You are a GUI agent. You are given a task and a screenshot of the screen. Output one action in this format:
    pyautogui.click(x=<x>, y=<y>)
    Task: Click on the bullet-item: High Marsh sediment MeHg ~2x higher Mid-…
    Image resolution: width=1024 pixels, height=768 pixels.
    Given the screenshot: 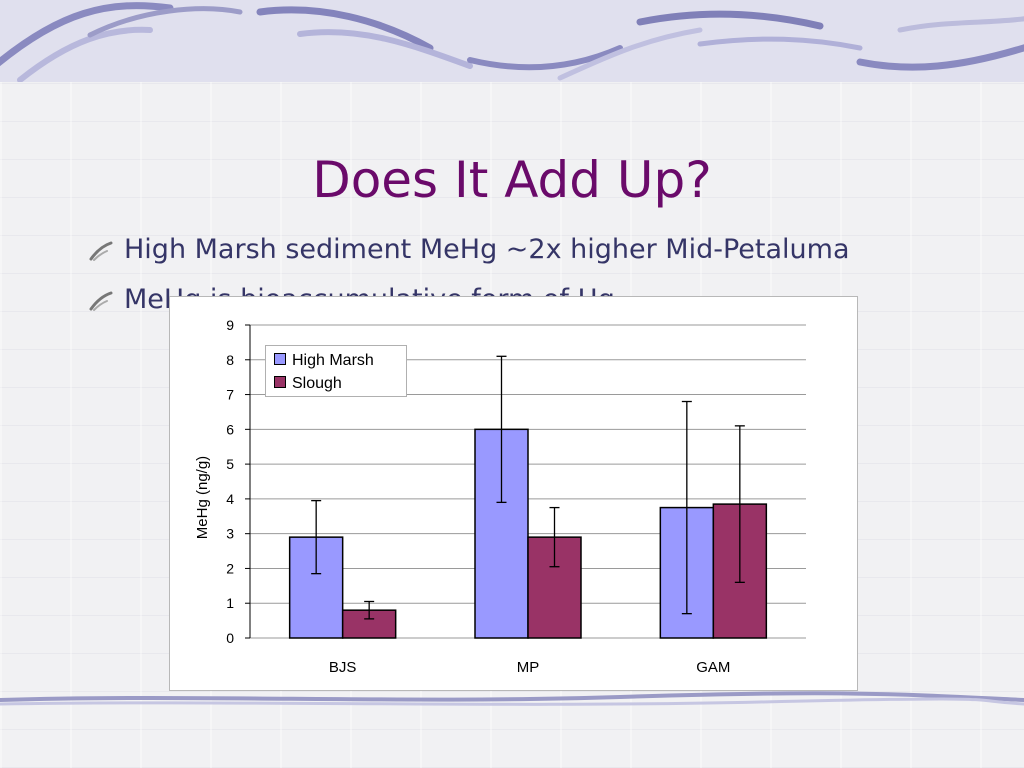 What is the action you would take?
    pyautogui.click(x=469, y=250)
    